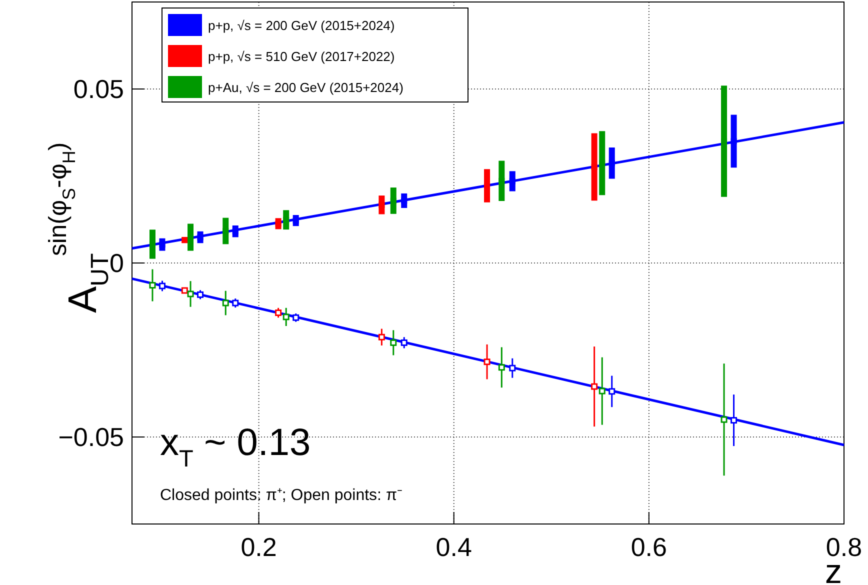  I want to click on annotation: x$_{T}$ ~ 0.13, so click(235, 447).